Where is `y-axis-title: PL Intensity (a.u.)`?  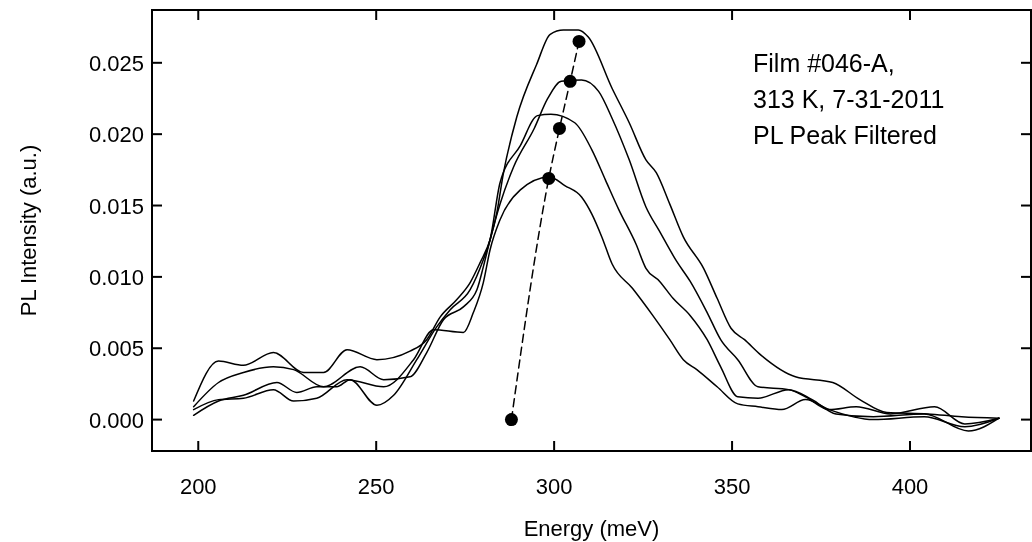
y-axis-title: PL Intensity (a.u.) is located at coordinates (28, 230).